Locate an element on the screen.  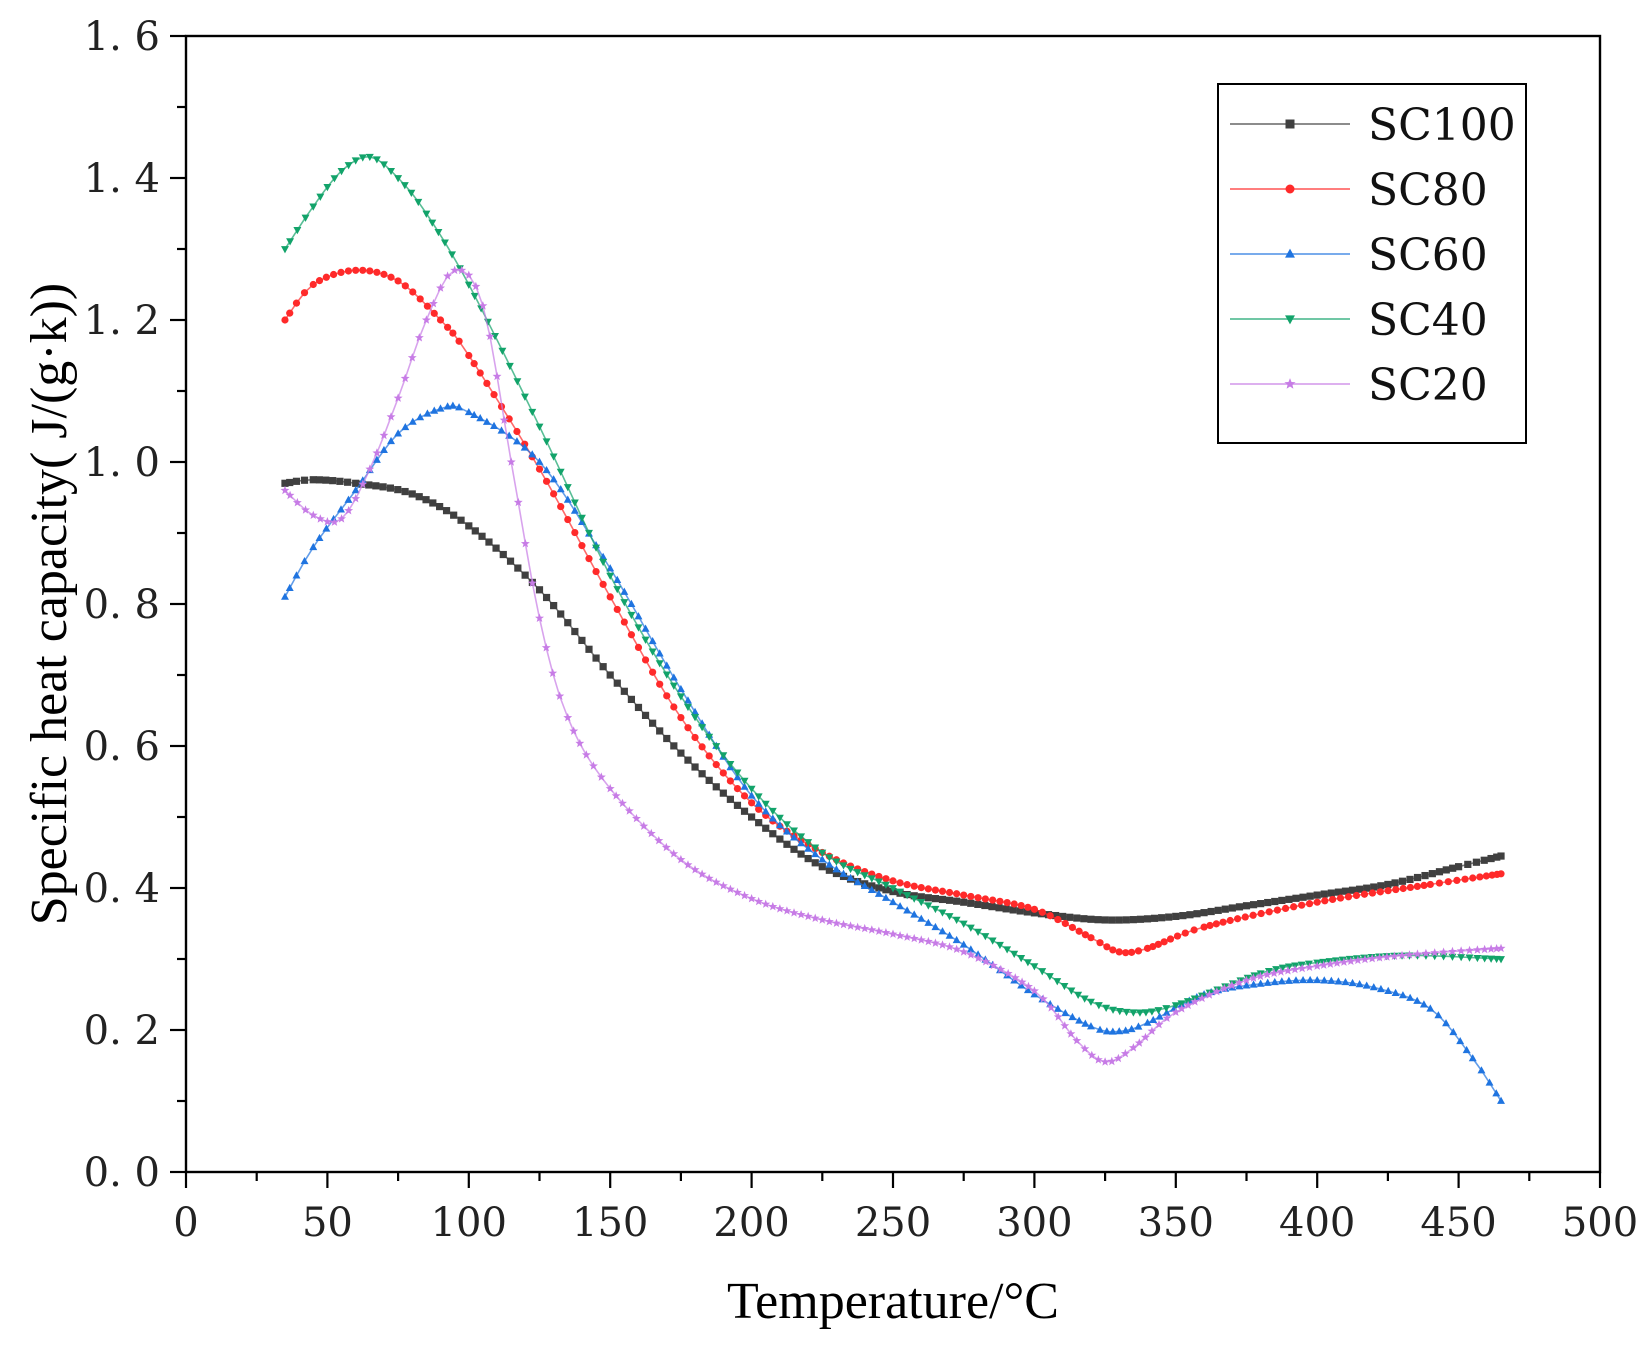
x-tick-label: 500 is located at coordinates (1600, 1223).